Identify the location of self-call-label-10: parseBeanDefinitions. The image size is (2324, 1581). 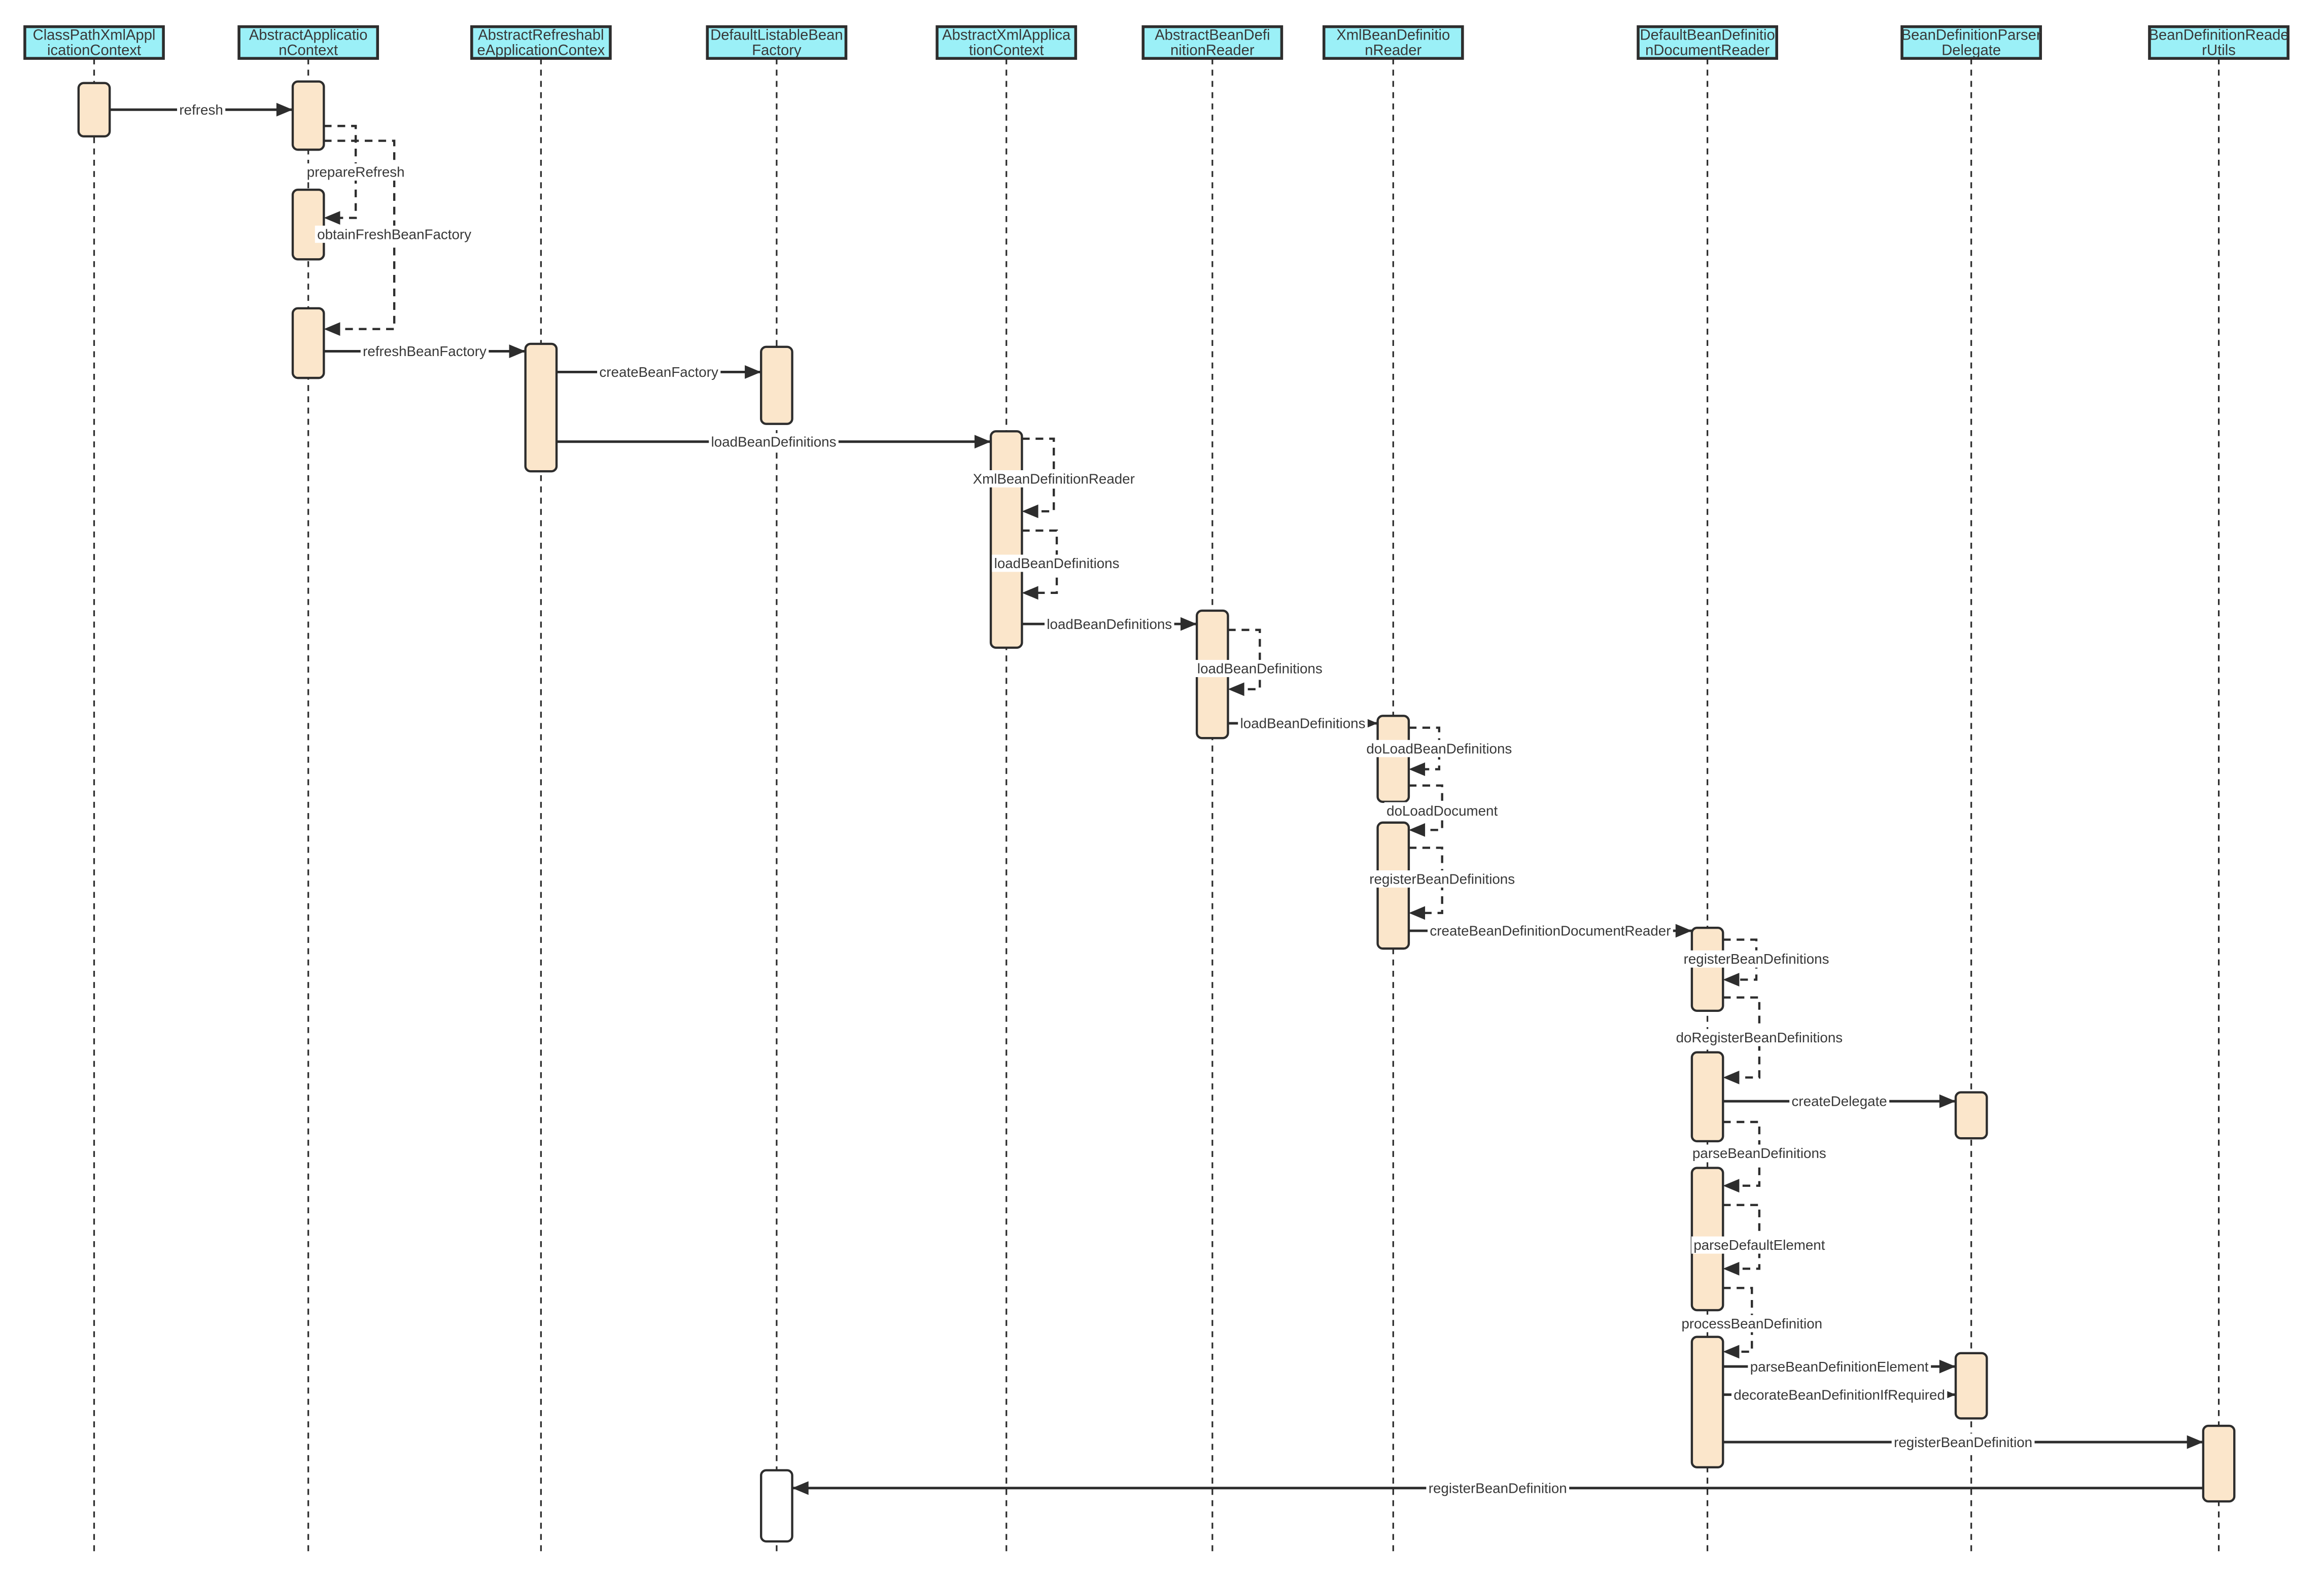
(1759, 1153).